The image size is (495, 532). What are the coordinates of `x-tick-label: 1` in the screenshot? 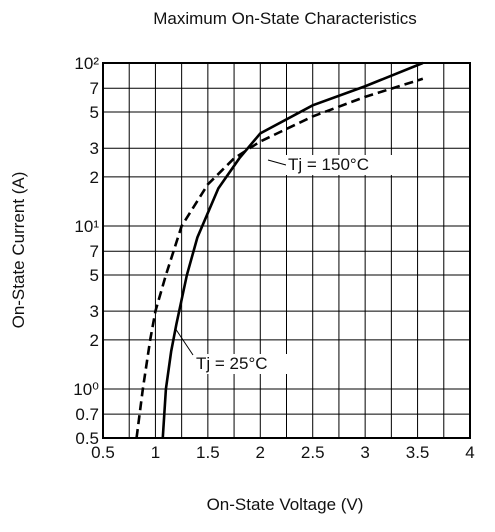 It's located at (155, 452).